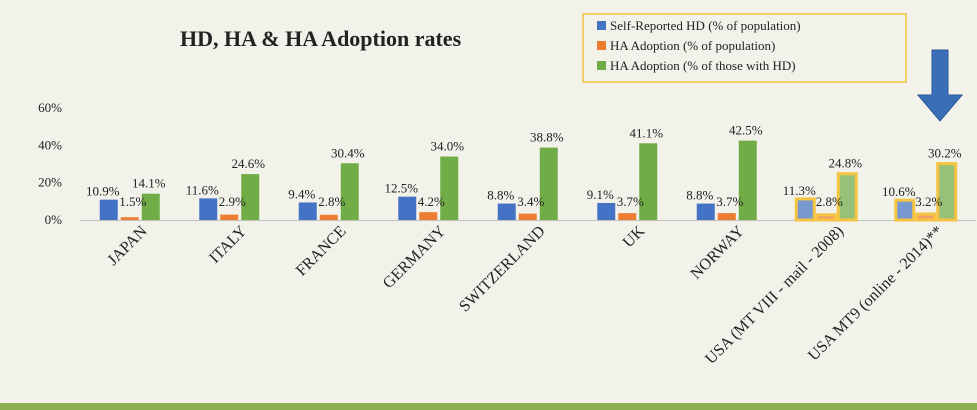 The width and height of the screenshot is (977, 410). Describe the element at coordinates (321, 251) in the screenshot. I see `category-label: FRANCE` at that location.